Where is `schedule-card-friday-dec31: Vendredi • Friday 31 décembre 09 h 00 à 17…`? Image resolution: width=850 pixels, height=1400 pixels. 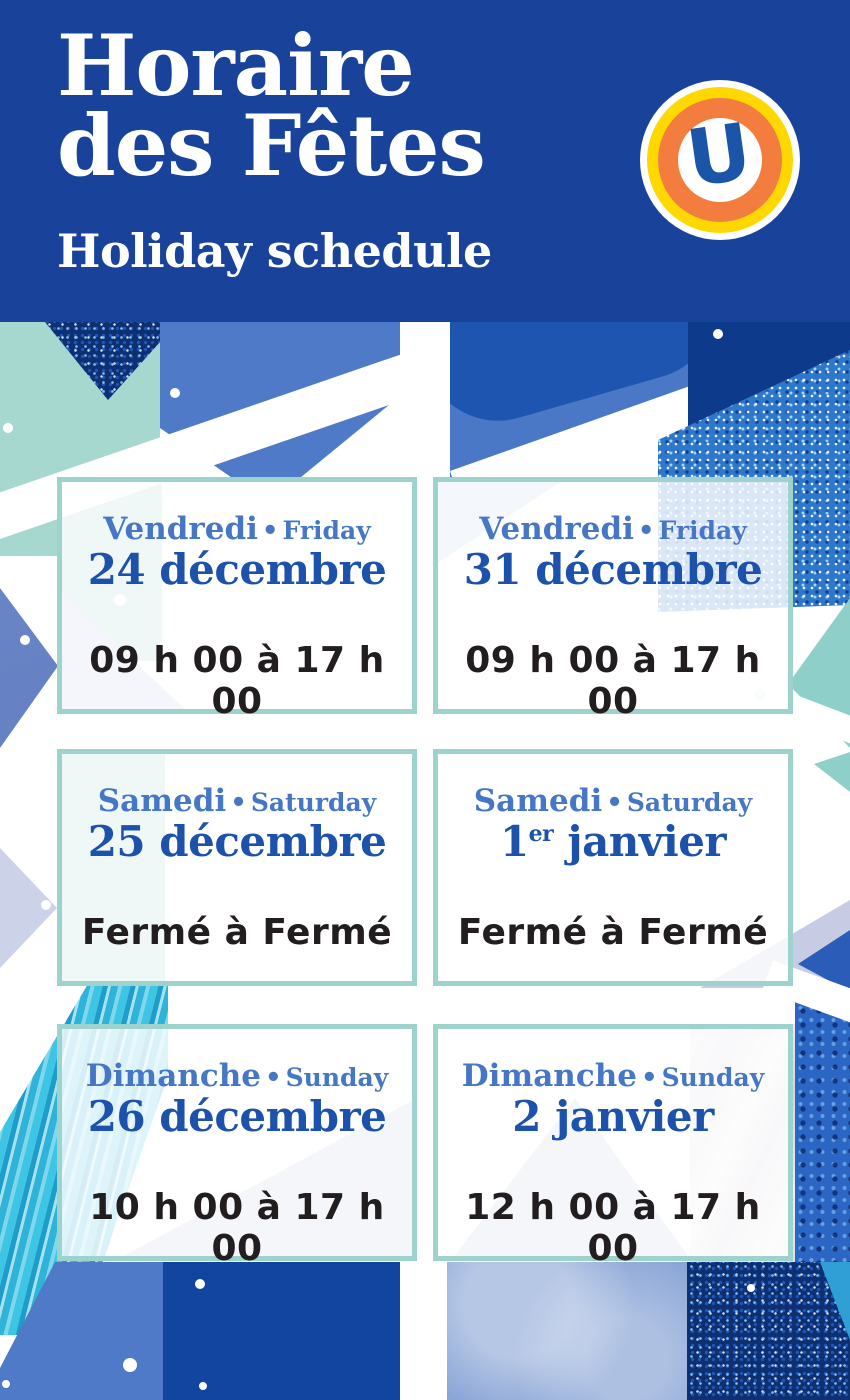 schedule-card-friday-dec31: Vendredi • Friday 31 décembre 09 h 00 à 17… is located at coordinates (613, 599).